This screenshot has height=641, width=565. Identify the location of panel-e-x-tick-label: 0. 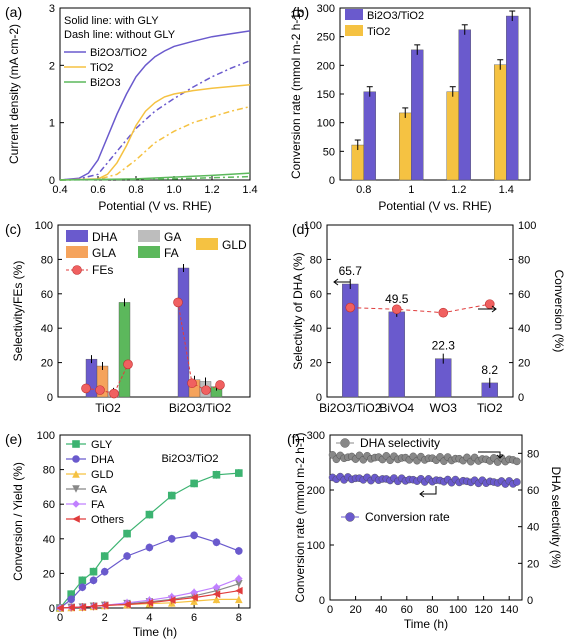
(60, 618).